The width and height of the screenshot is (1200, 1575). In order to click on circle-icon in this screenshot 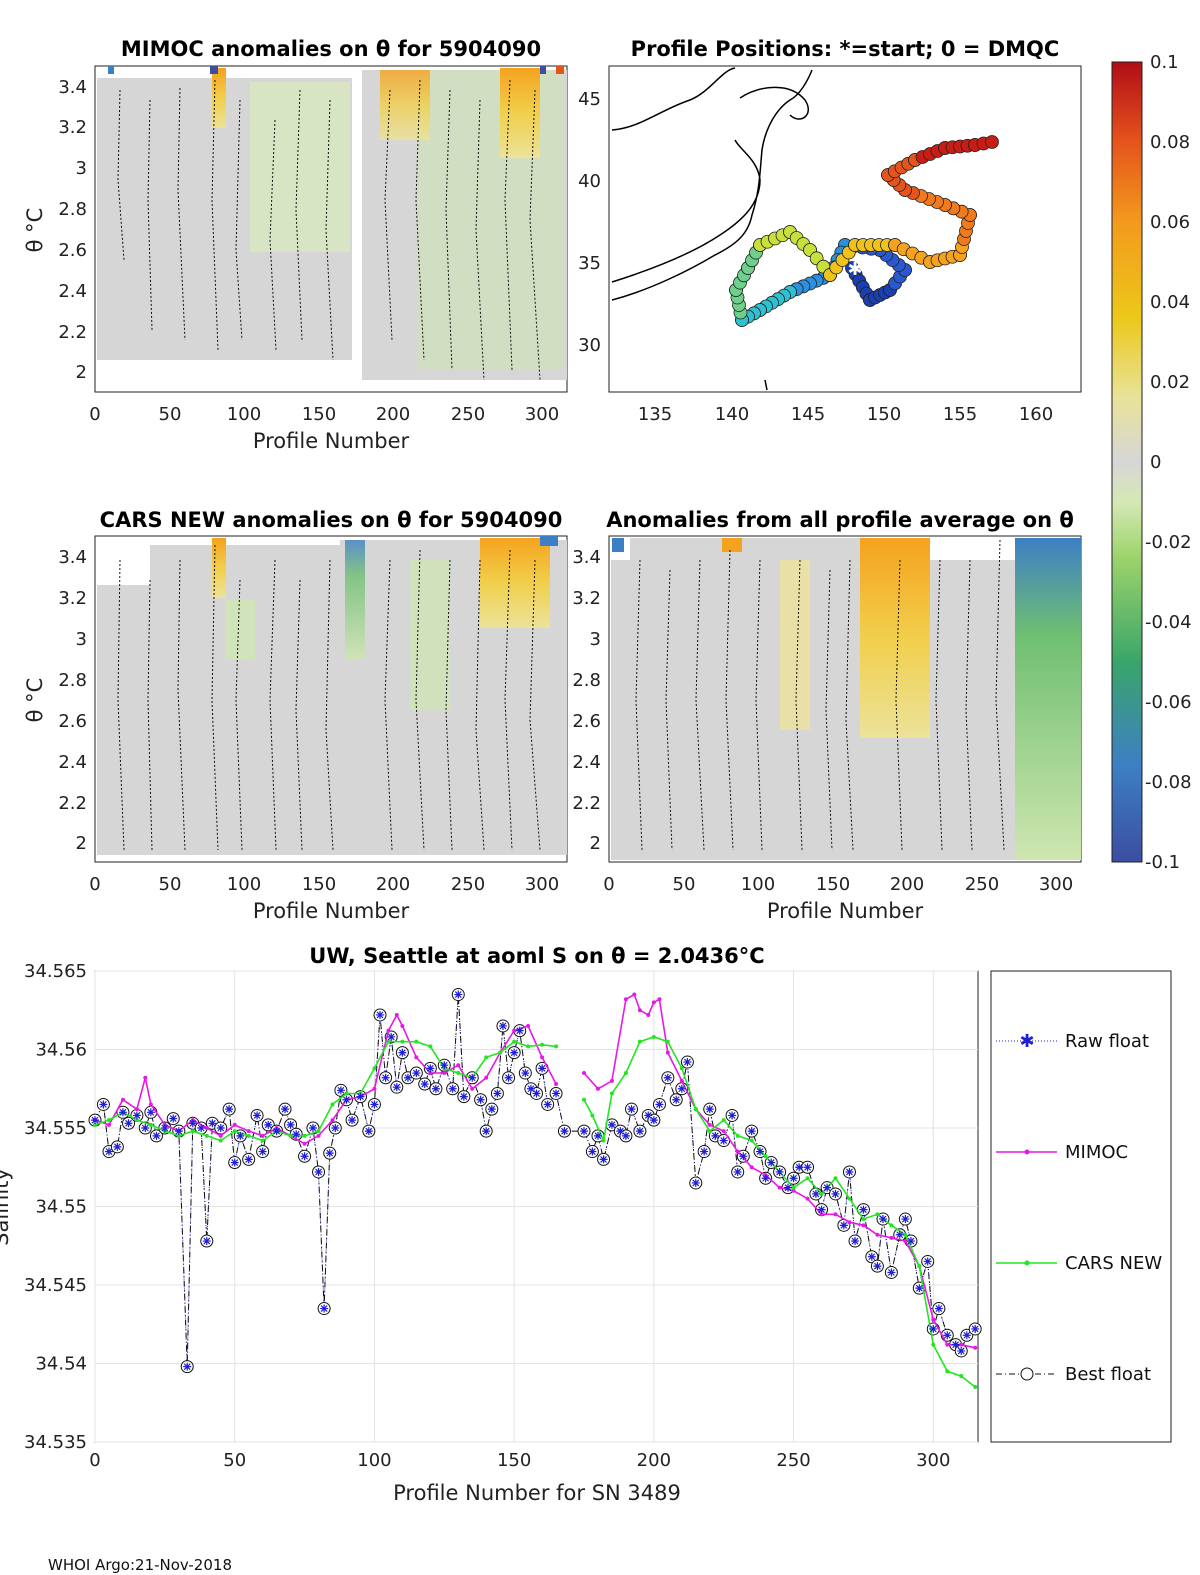, I will do `click(1027, 1374)`.